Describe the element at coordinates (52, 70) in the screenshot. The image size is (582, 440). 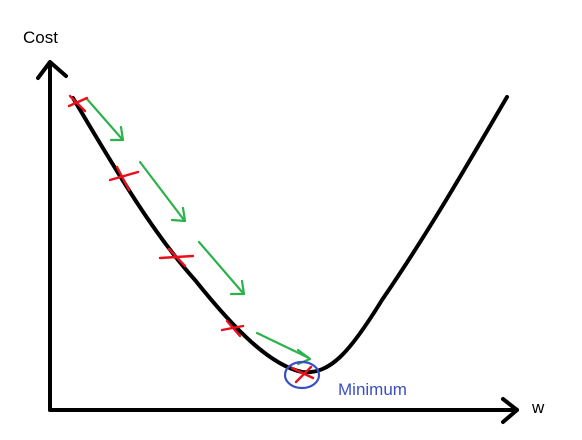
I see `y-axis-arrowhead` at that location.